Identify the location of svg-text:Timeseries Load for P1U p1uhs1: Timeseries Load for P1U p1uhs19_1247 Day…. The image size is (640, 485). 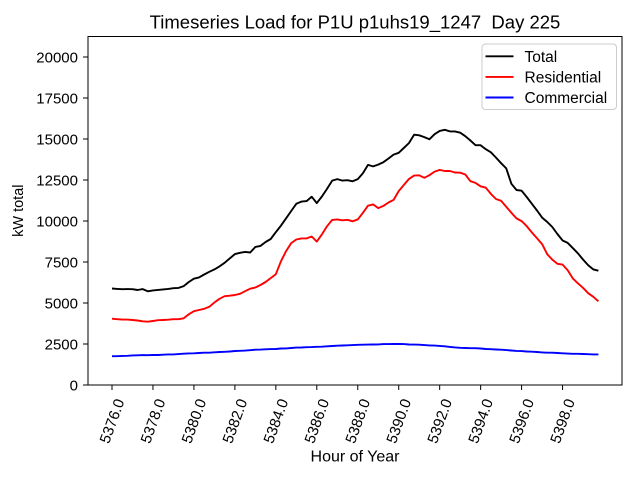
(355, 23).